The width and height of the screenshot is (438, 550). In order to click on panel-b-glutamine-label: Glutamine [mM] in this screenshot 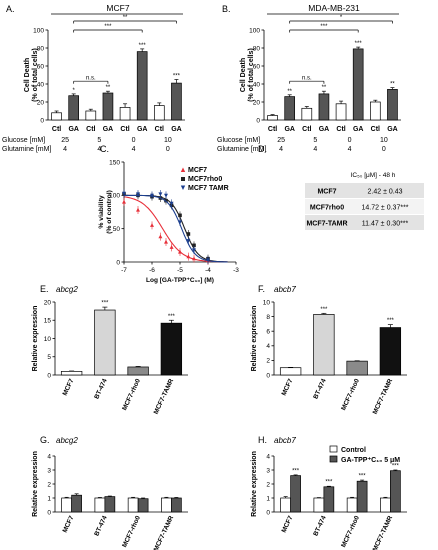, I will do `click(241, 149)`.